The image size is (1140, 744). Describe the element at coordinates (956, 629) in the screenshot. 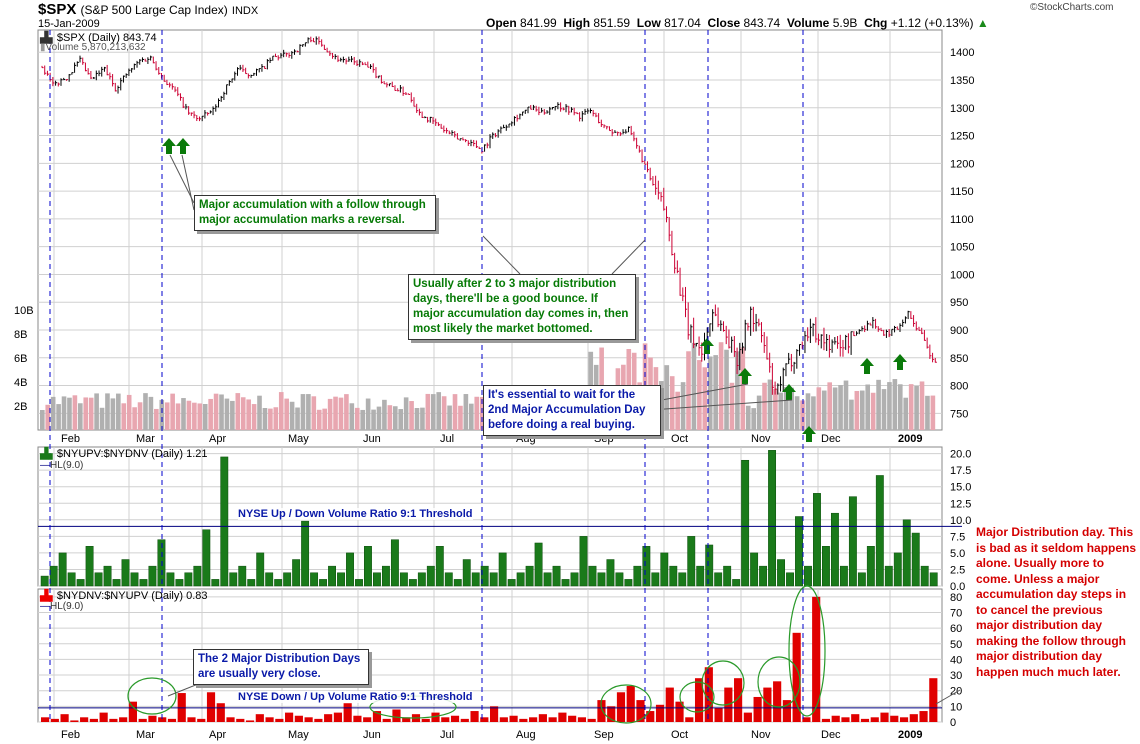

I see `dnv-y-tick: 60` at that location.